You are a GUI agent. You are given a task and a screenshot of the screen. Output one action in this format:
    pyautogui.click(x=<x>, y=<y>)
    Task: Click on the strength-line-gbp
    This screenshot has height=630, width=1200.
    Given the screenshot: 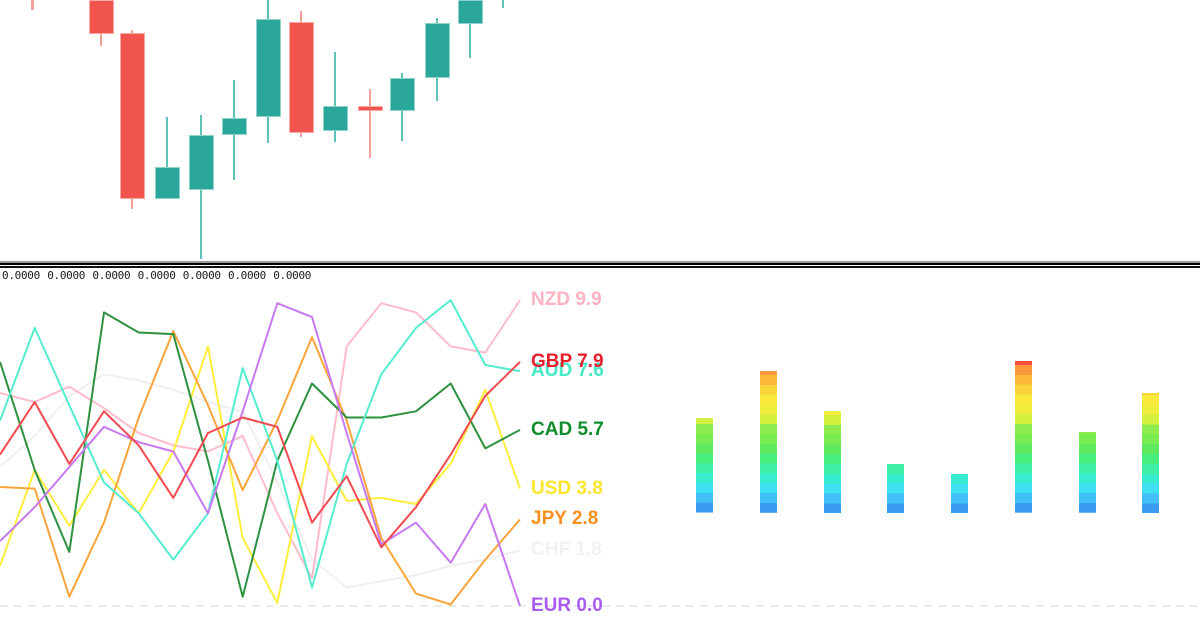 What is the action you would take?
    pyautogui.click(x=260, y=455)
    